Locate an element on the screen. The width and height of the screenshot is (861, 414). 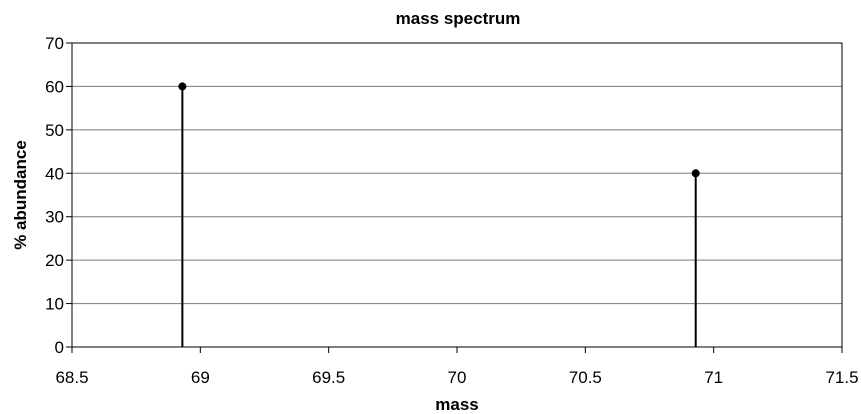
y-axis-label: % abundance is located at coordinates (20, 195).